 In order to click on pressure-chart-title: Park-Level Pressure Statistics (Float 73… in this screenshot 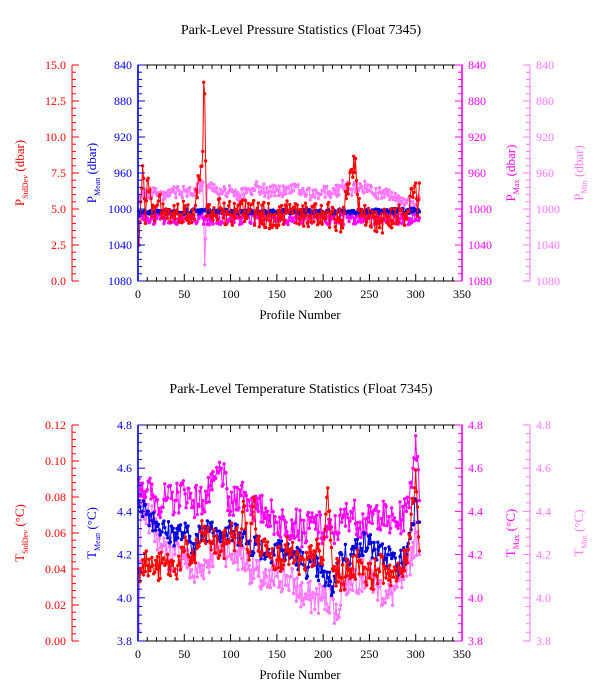, I will do `click(301, 30)`.